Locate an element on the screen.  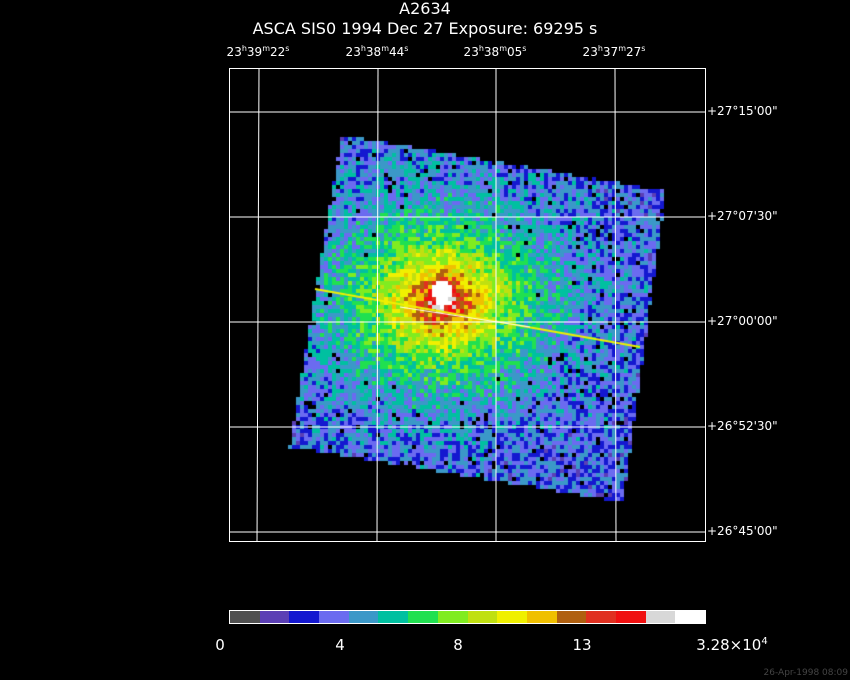
observation-info: ASCA SIS0 1994 Dec 27 Exposure: 69295 s is located at coordinates (425, 28).